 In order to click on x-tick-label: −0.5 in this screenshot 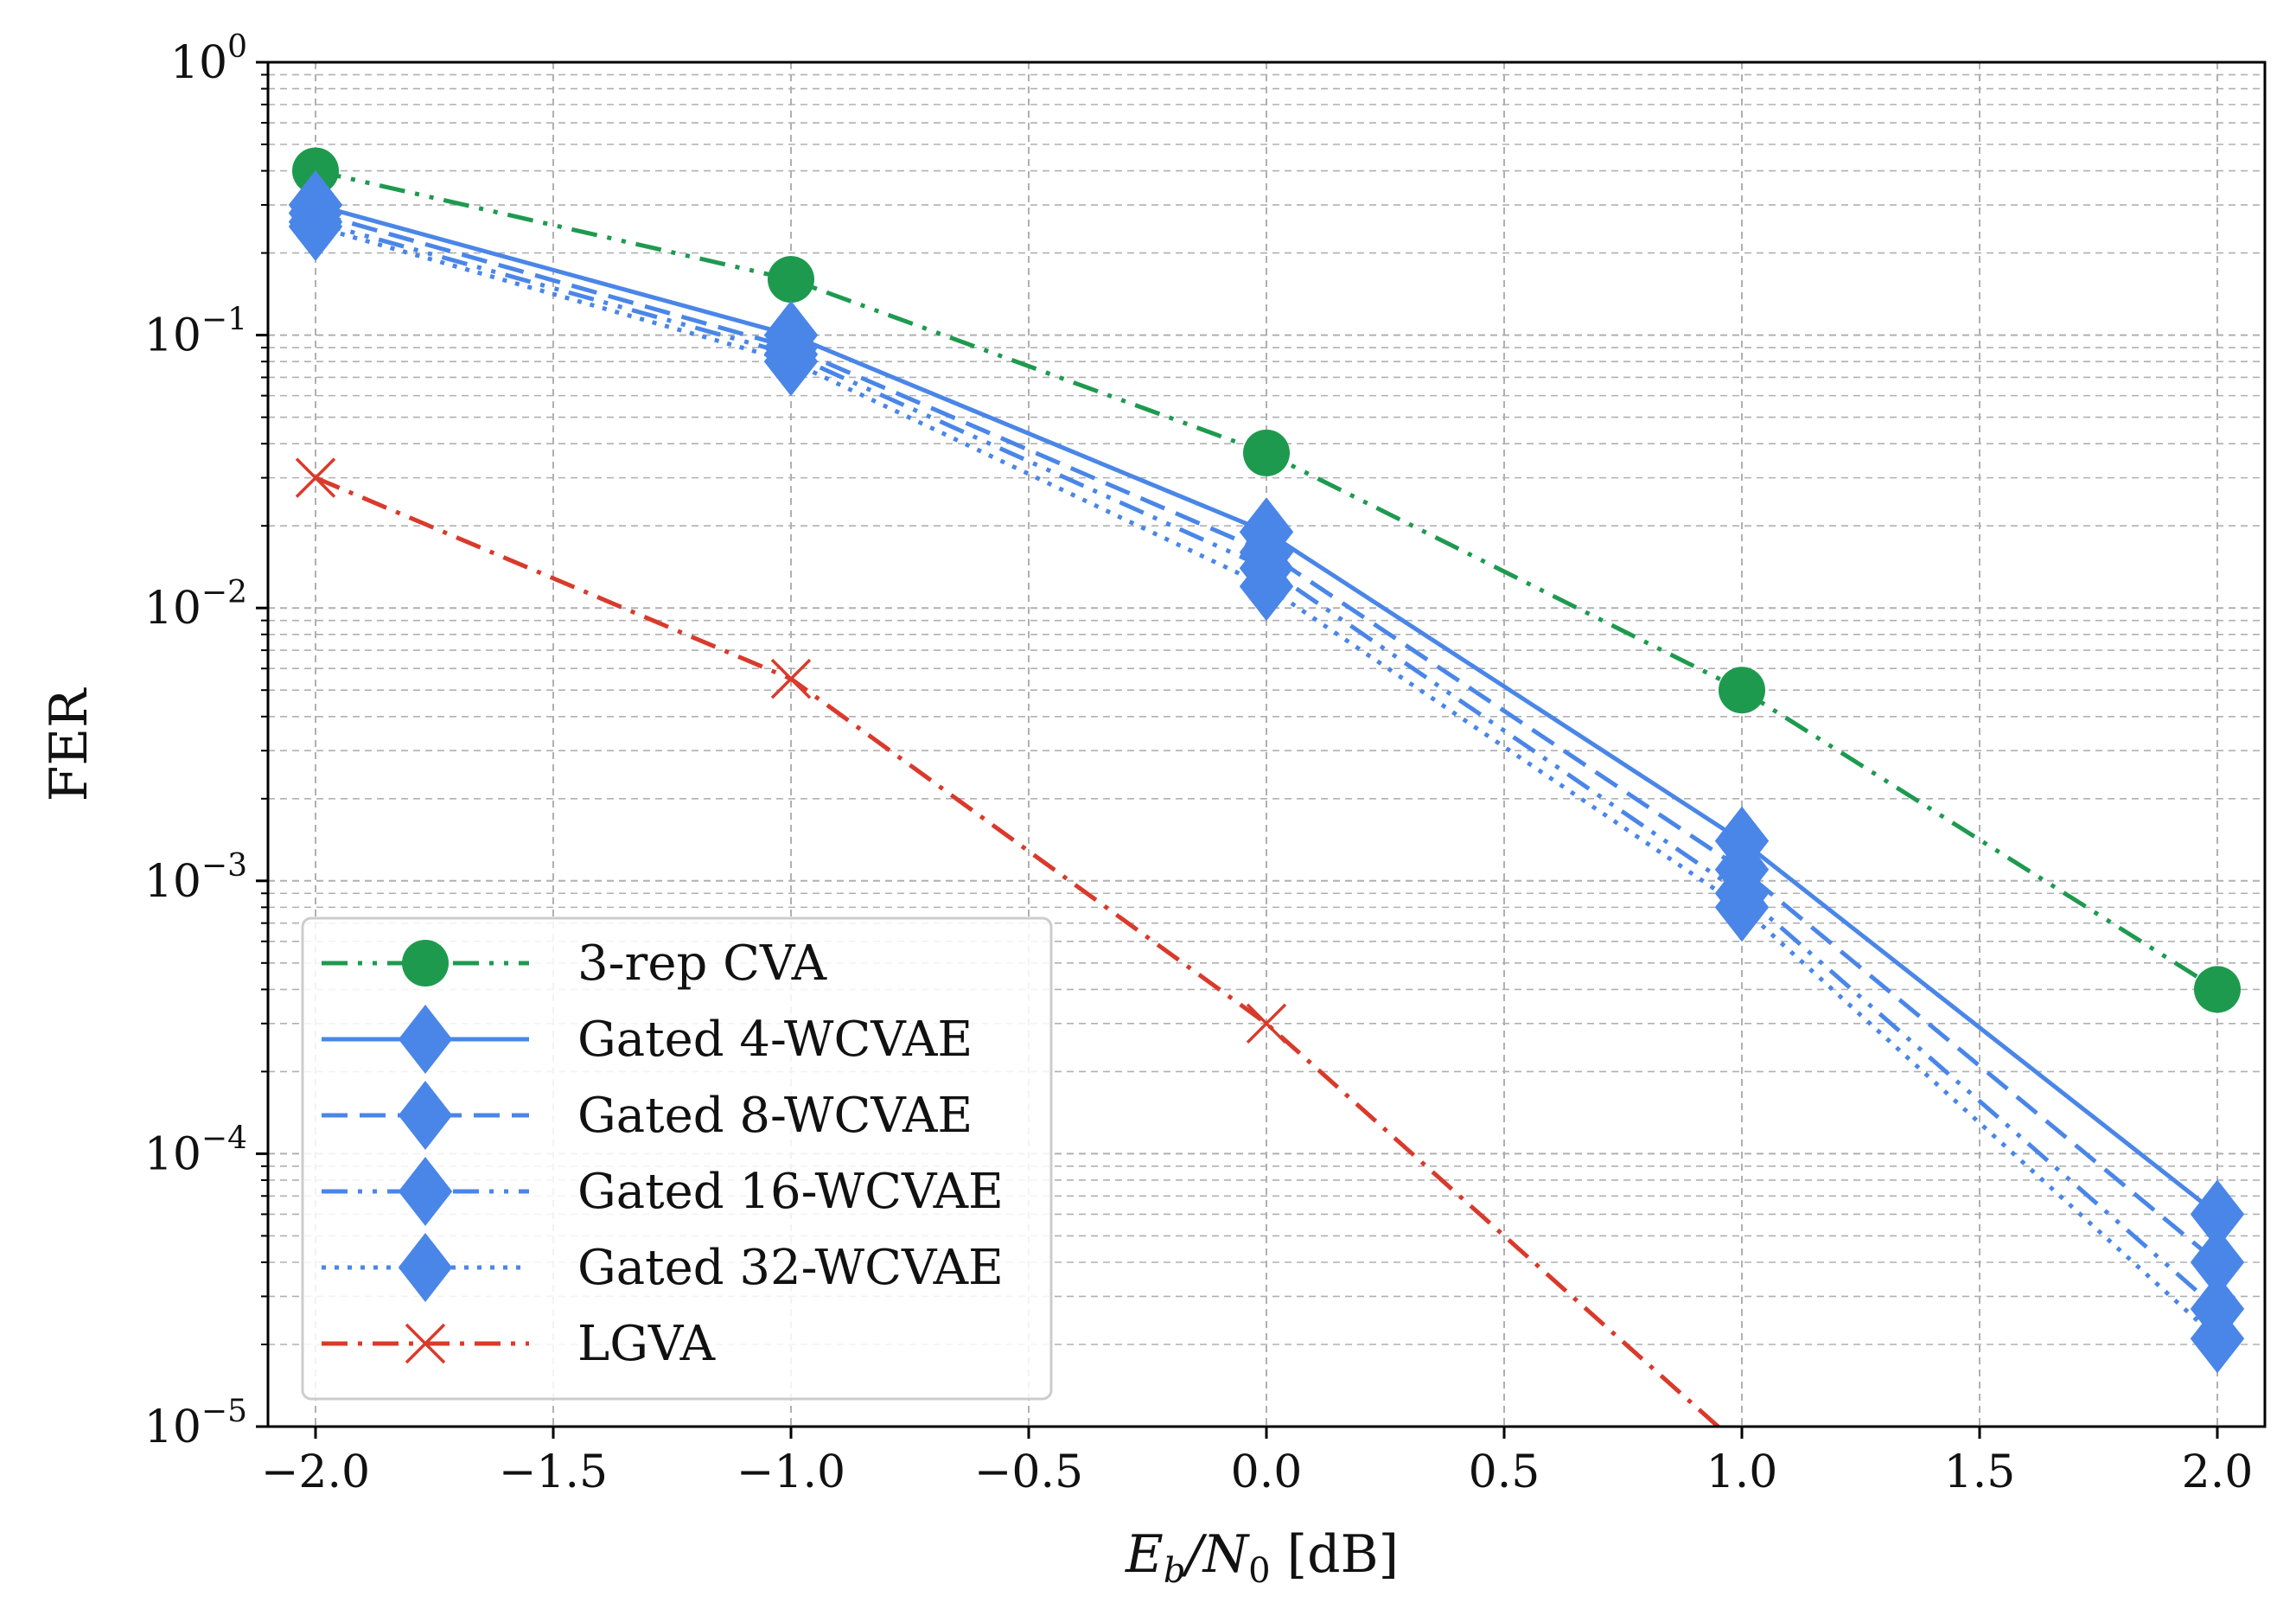, I will do `click(1028, 1472)`.